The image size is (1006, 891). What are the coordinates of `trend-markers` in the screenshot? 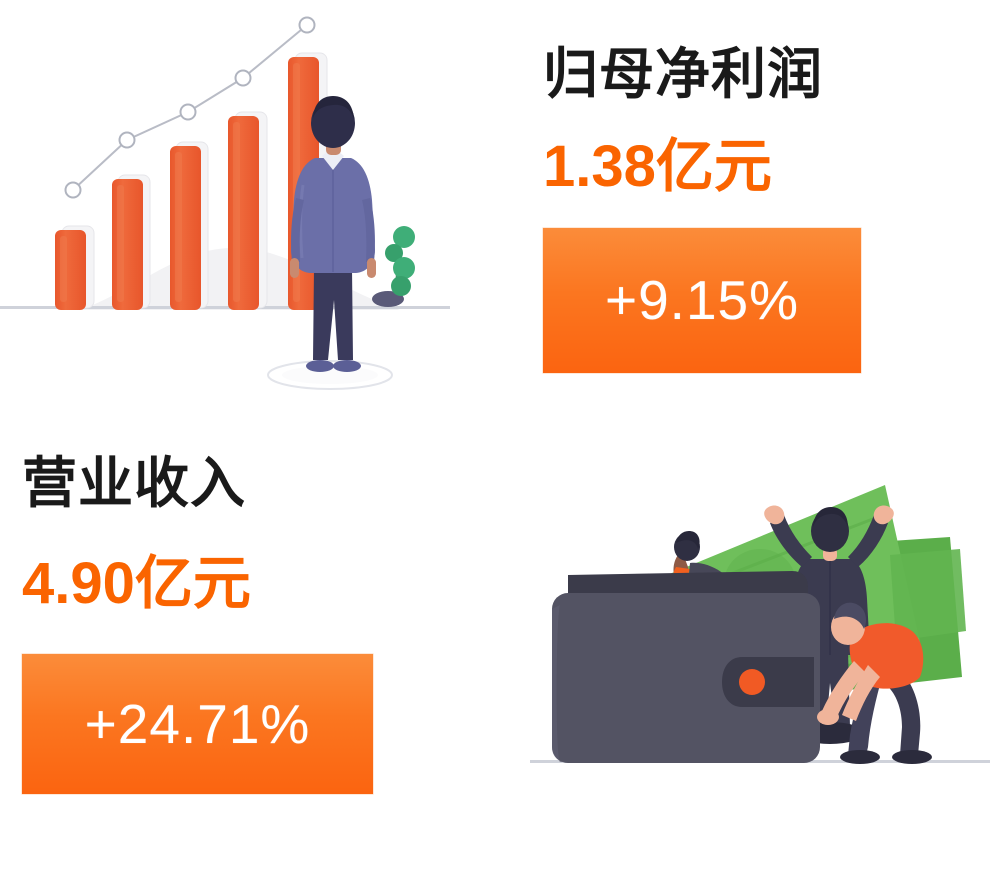 It's located at (190, 107).